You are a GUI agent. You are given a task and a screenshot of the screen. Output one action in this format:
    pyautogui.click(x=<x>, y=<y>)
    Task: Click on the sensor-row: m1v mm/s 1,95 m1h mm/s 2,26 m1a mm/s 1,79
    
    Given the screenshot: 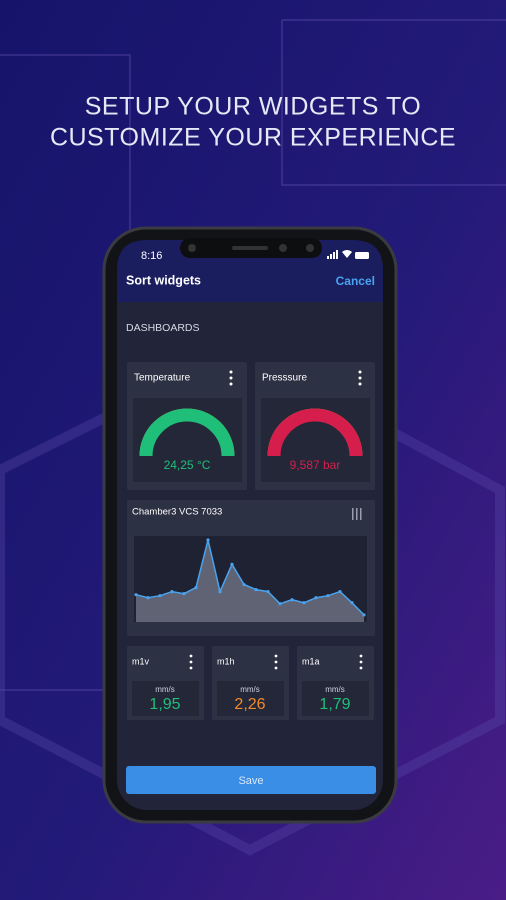 What is the action you would take?
    pyautogui.click(x=250, y=683)
    